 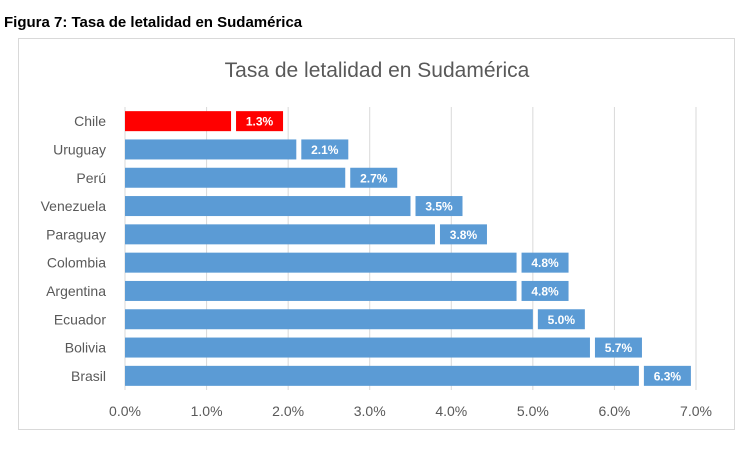 What do you see at coordinates (80, 319) in the screenshot?
I see `category-label: Ecuador` at bounding box center [80, 319].